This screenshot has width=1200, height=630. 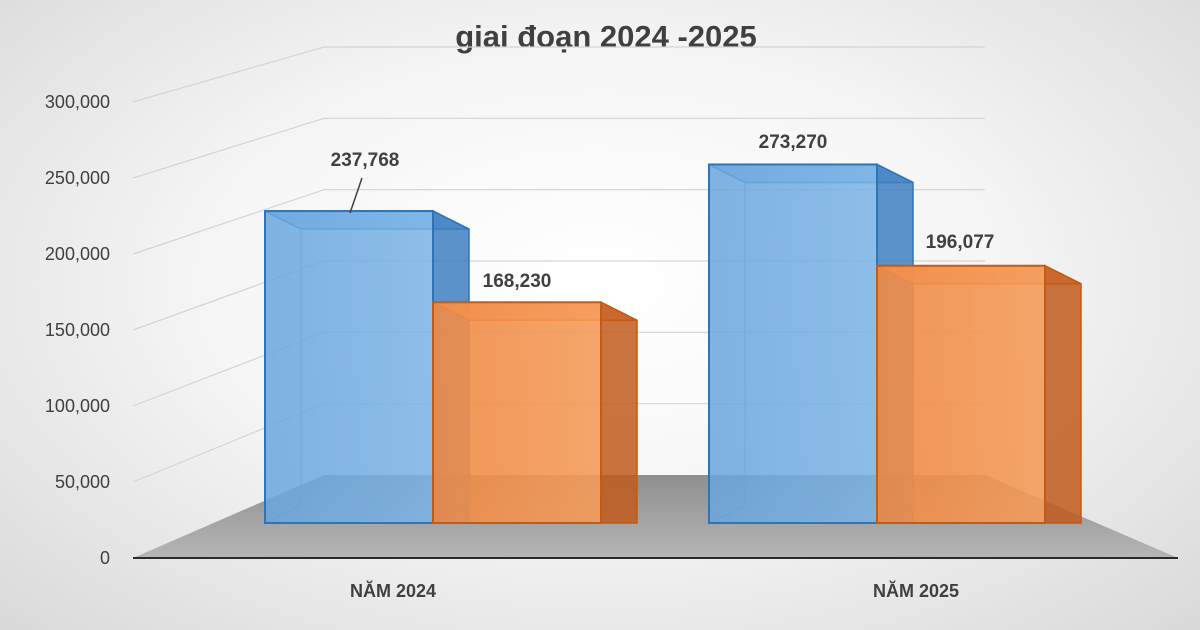 What do you see at coordinates (77, 102) in the screenshot?
I see `y-tick-label: 300,000` at bounding box center [77, 102].